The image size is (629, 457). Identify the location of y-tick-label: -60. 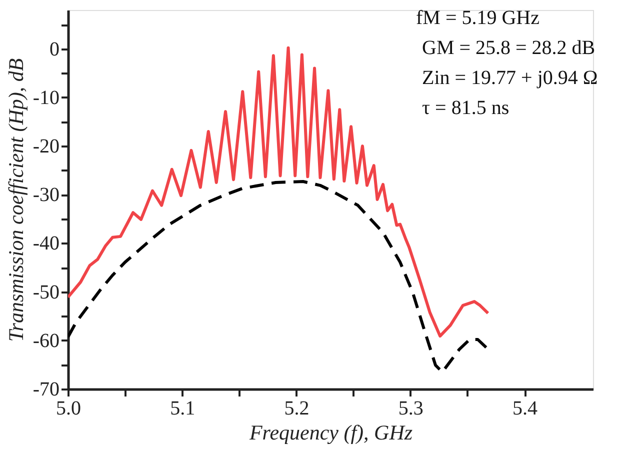
(46, 341).